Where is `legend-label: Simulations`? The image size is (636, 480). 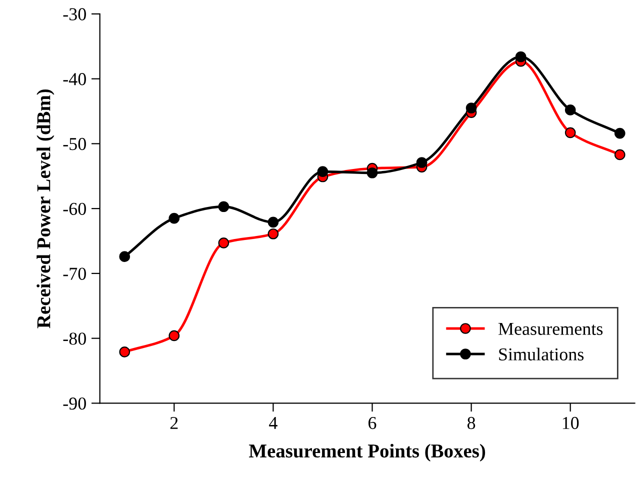
legend-label: Simulations is located at coordinates (541, 354).